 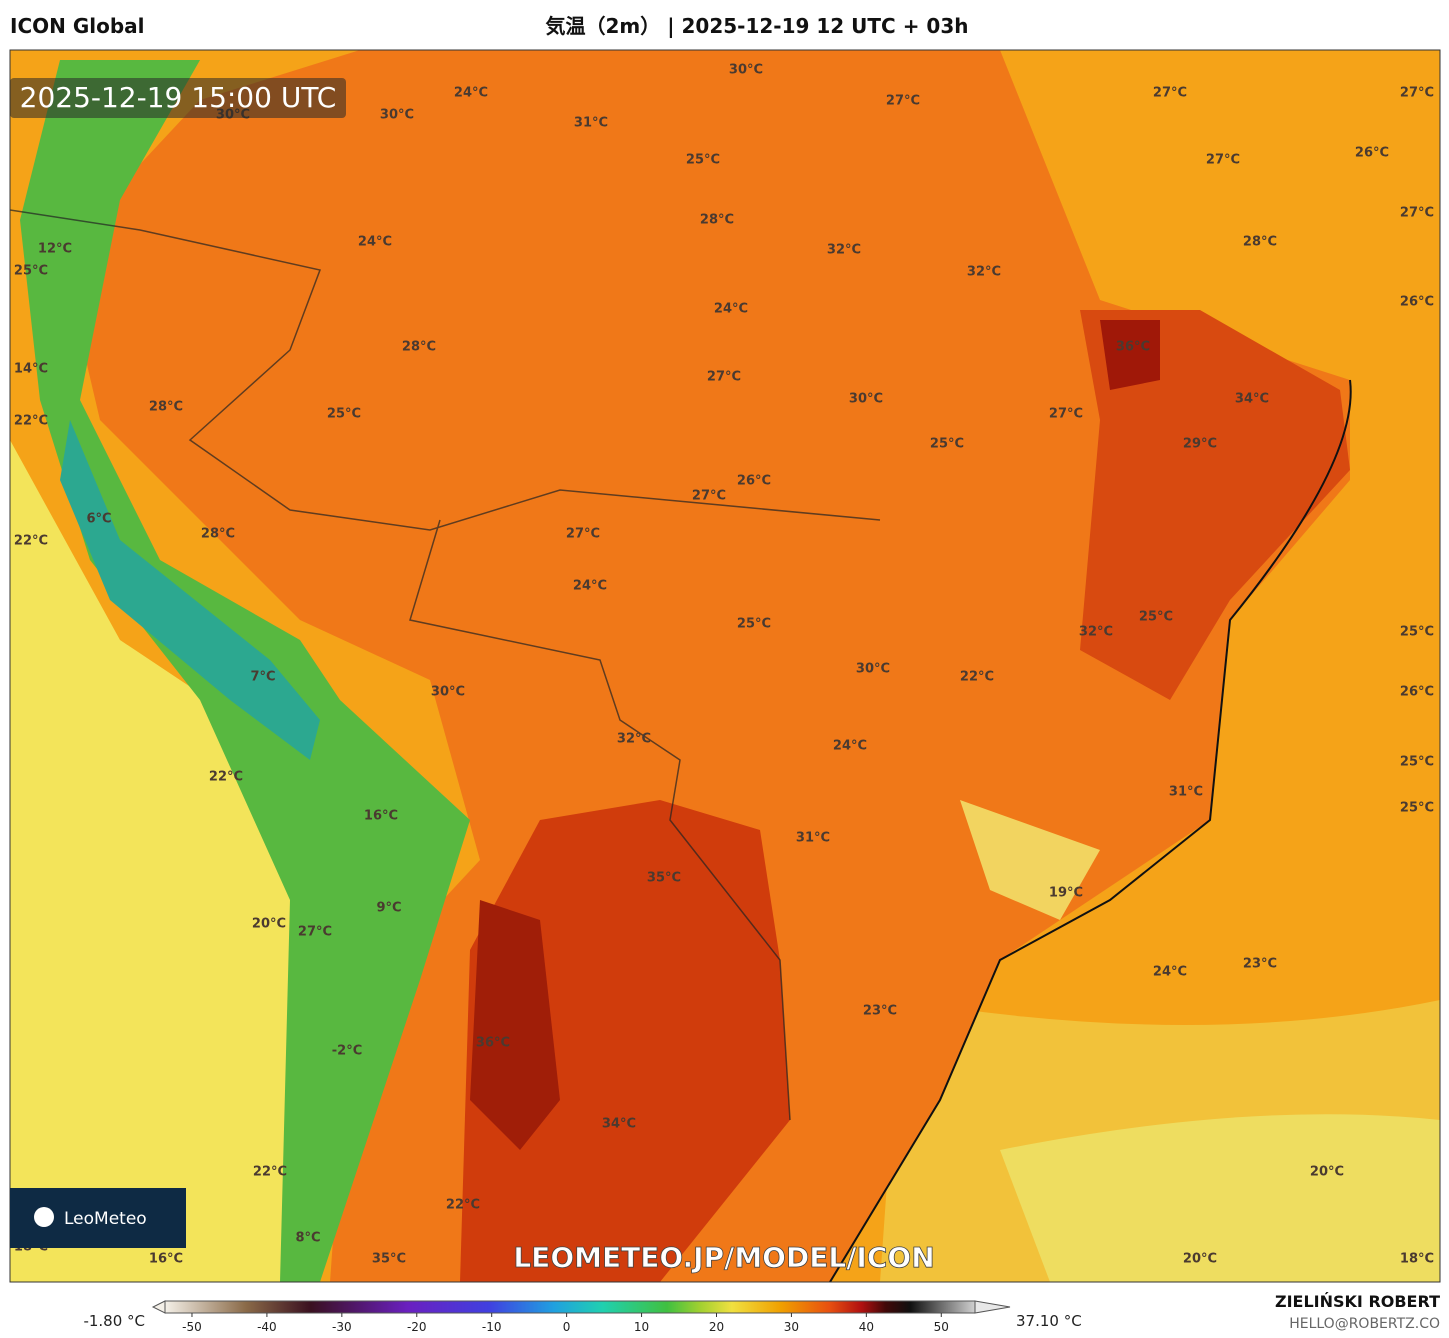 What do you see at coordinates (716, 1327) in the screenshot?
I see `colorbar-tick-label: 20` at bounding box center [716, 1327].